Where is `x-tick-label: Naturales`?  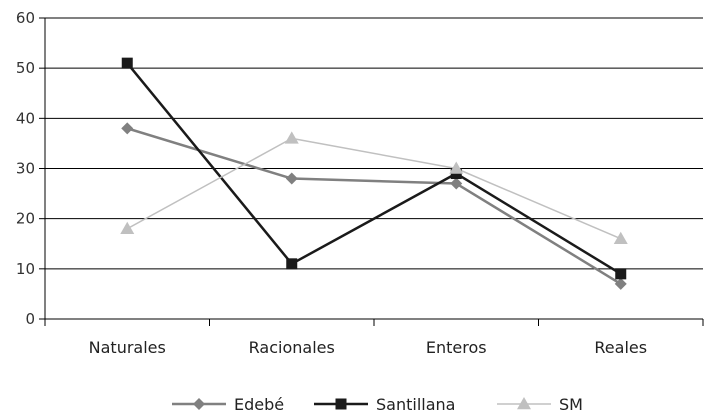 x-tick-label: Naturales is located at coordinates (127, 347).